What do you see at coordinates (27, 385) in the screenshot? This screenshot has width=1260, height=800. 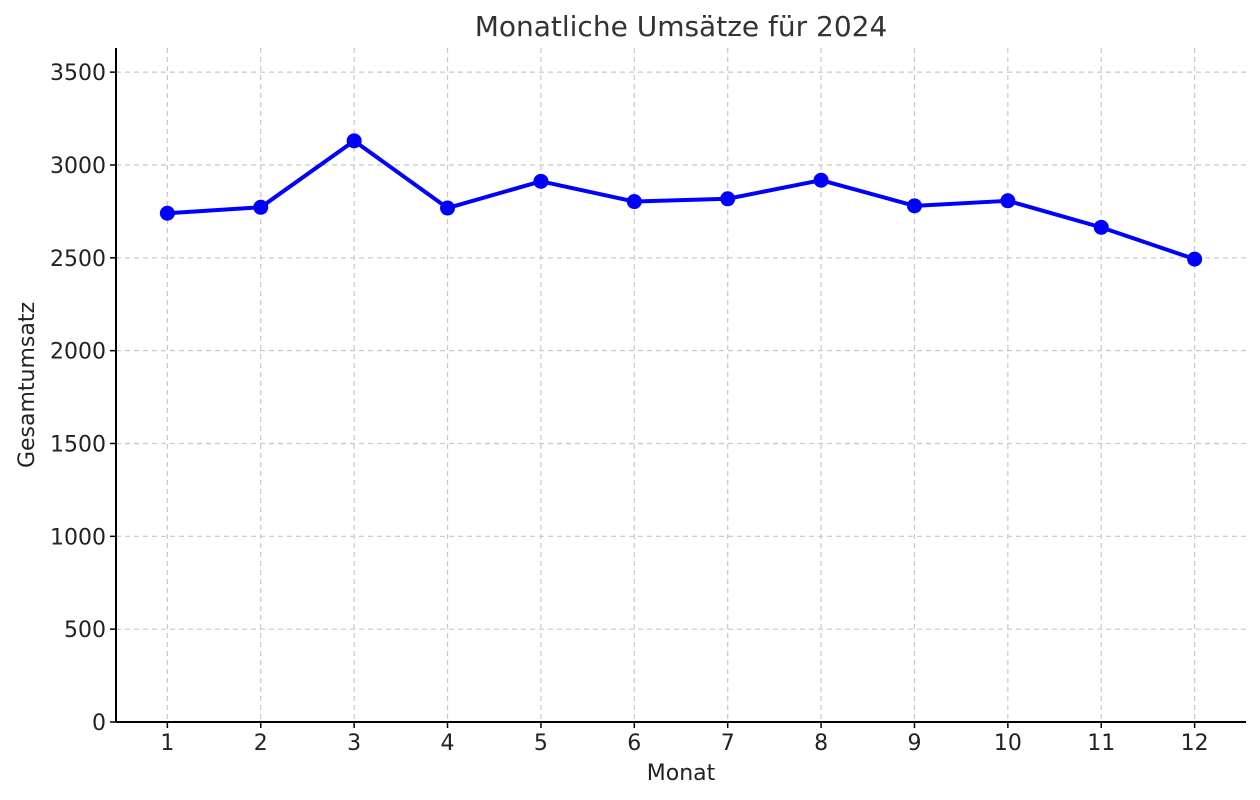 I see `y-axis-label: Gesamtumsatz` at bounding box center [27, 385].